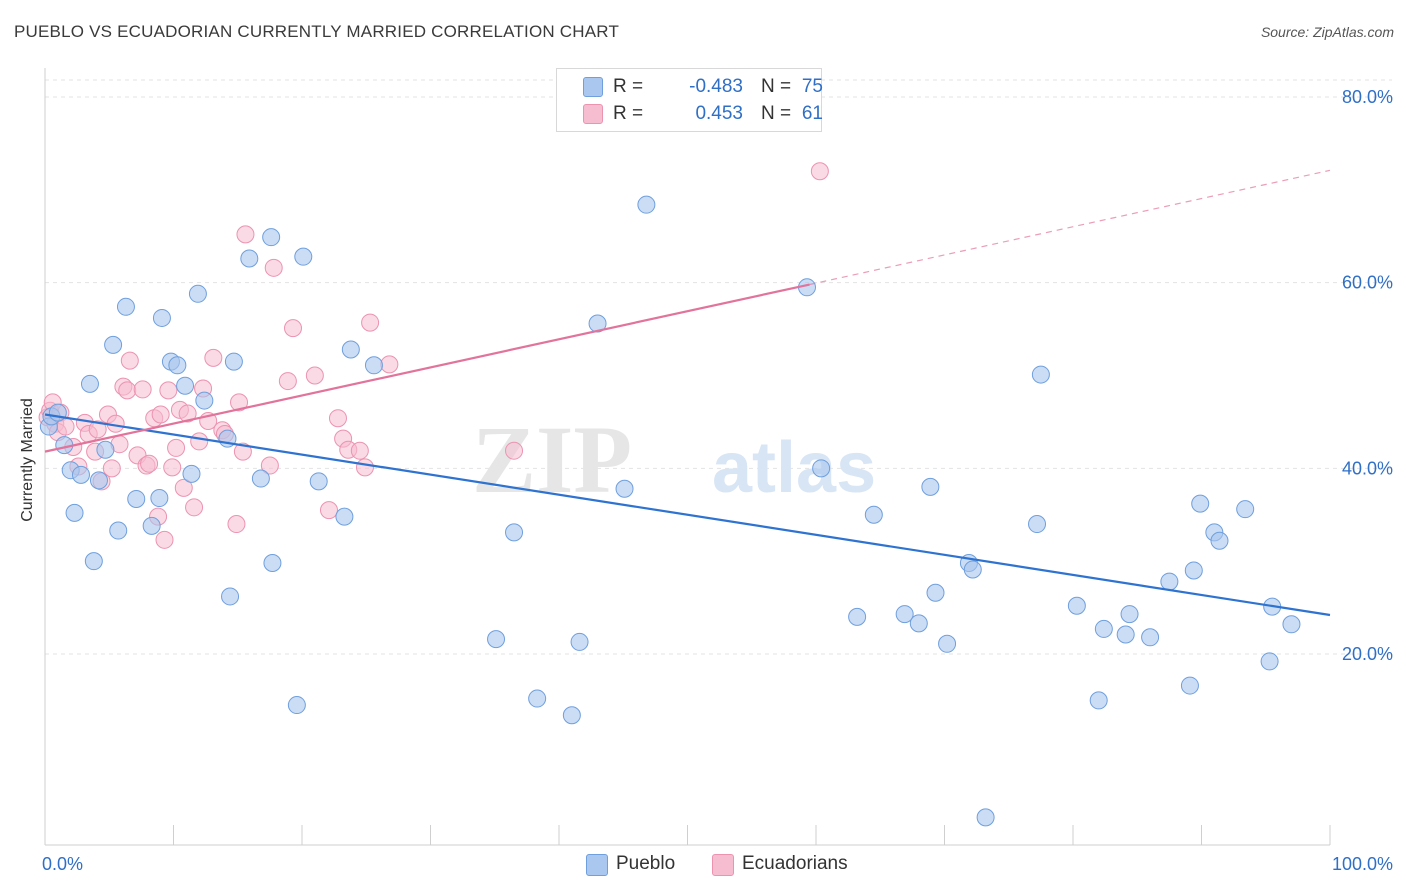  Describe the element at coordinates (716, 86) in the screenshot. I see `r-value: -0.483` at that location.